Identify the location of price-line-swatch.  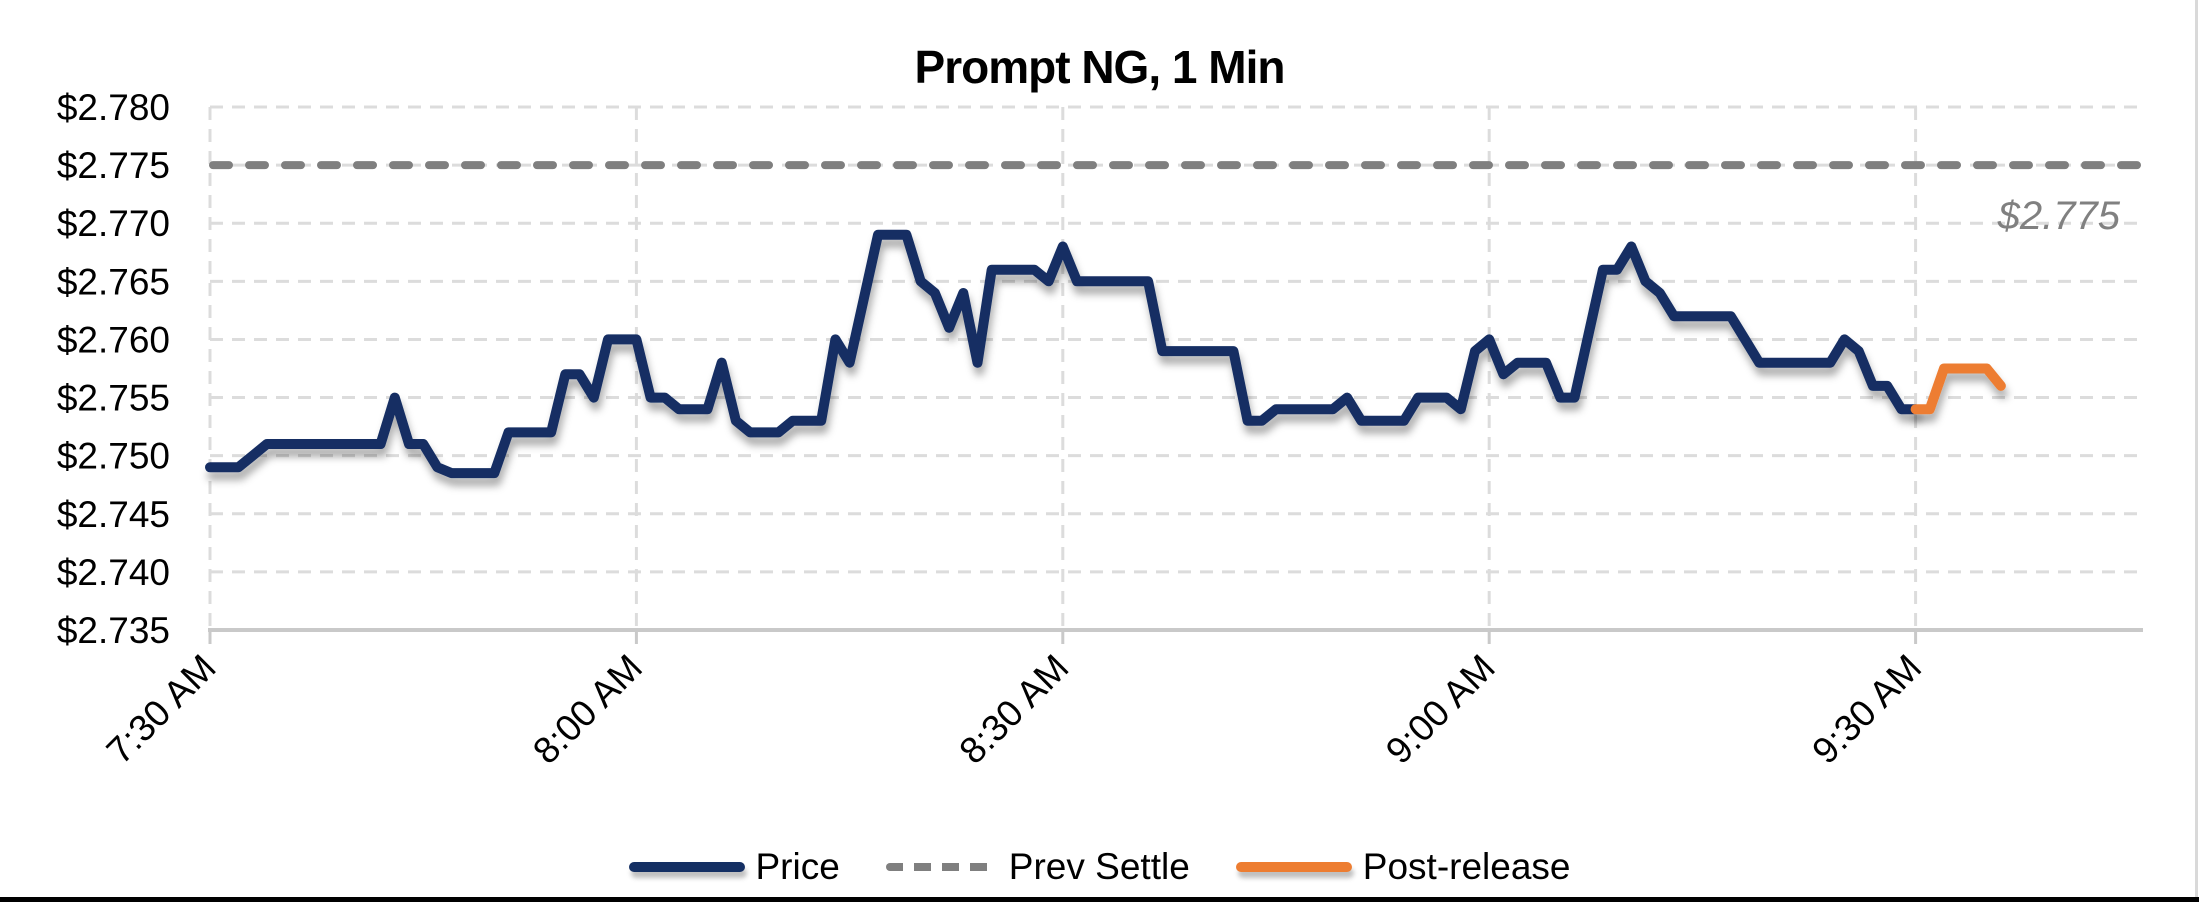
(686, 867).